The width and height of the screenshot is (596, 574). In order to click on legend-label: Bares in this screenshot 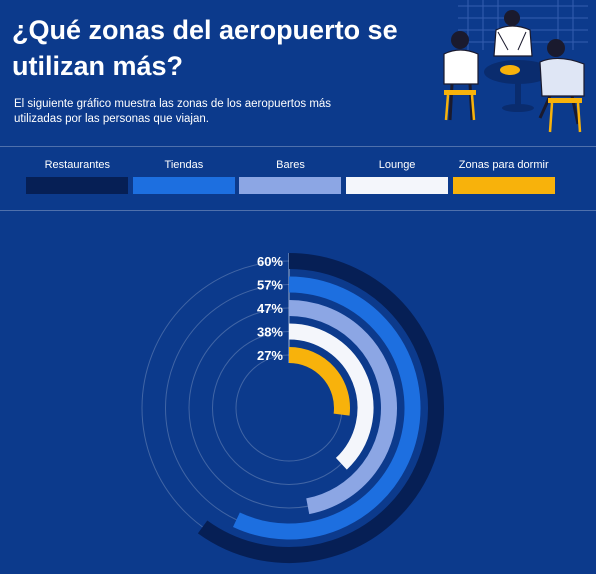, I will do `click(290, 165)`.